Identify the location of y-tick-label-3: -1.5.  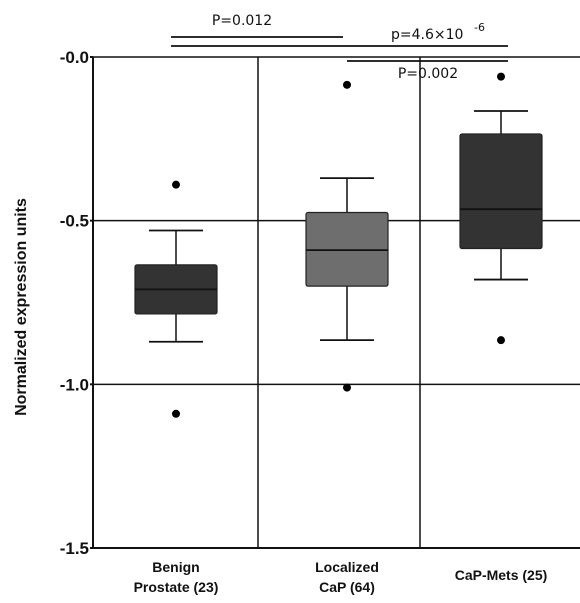
(74, 548).